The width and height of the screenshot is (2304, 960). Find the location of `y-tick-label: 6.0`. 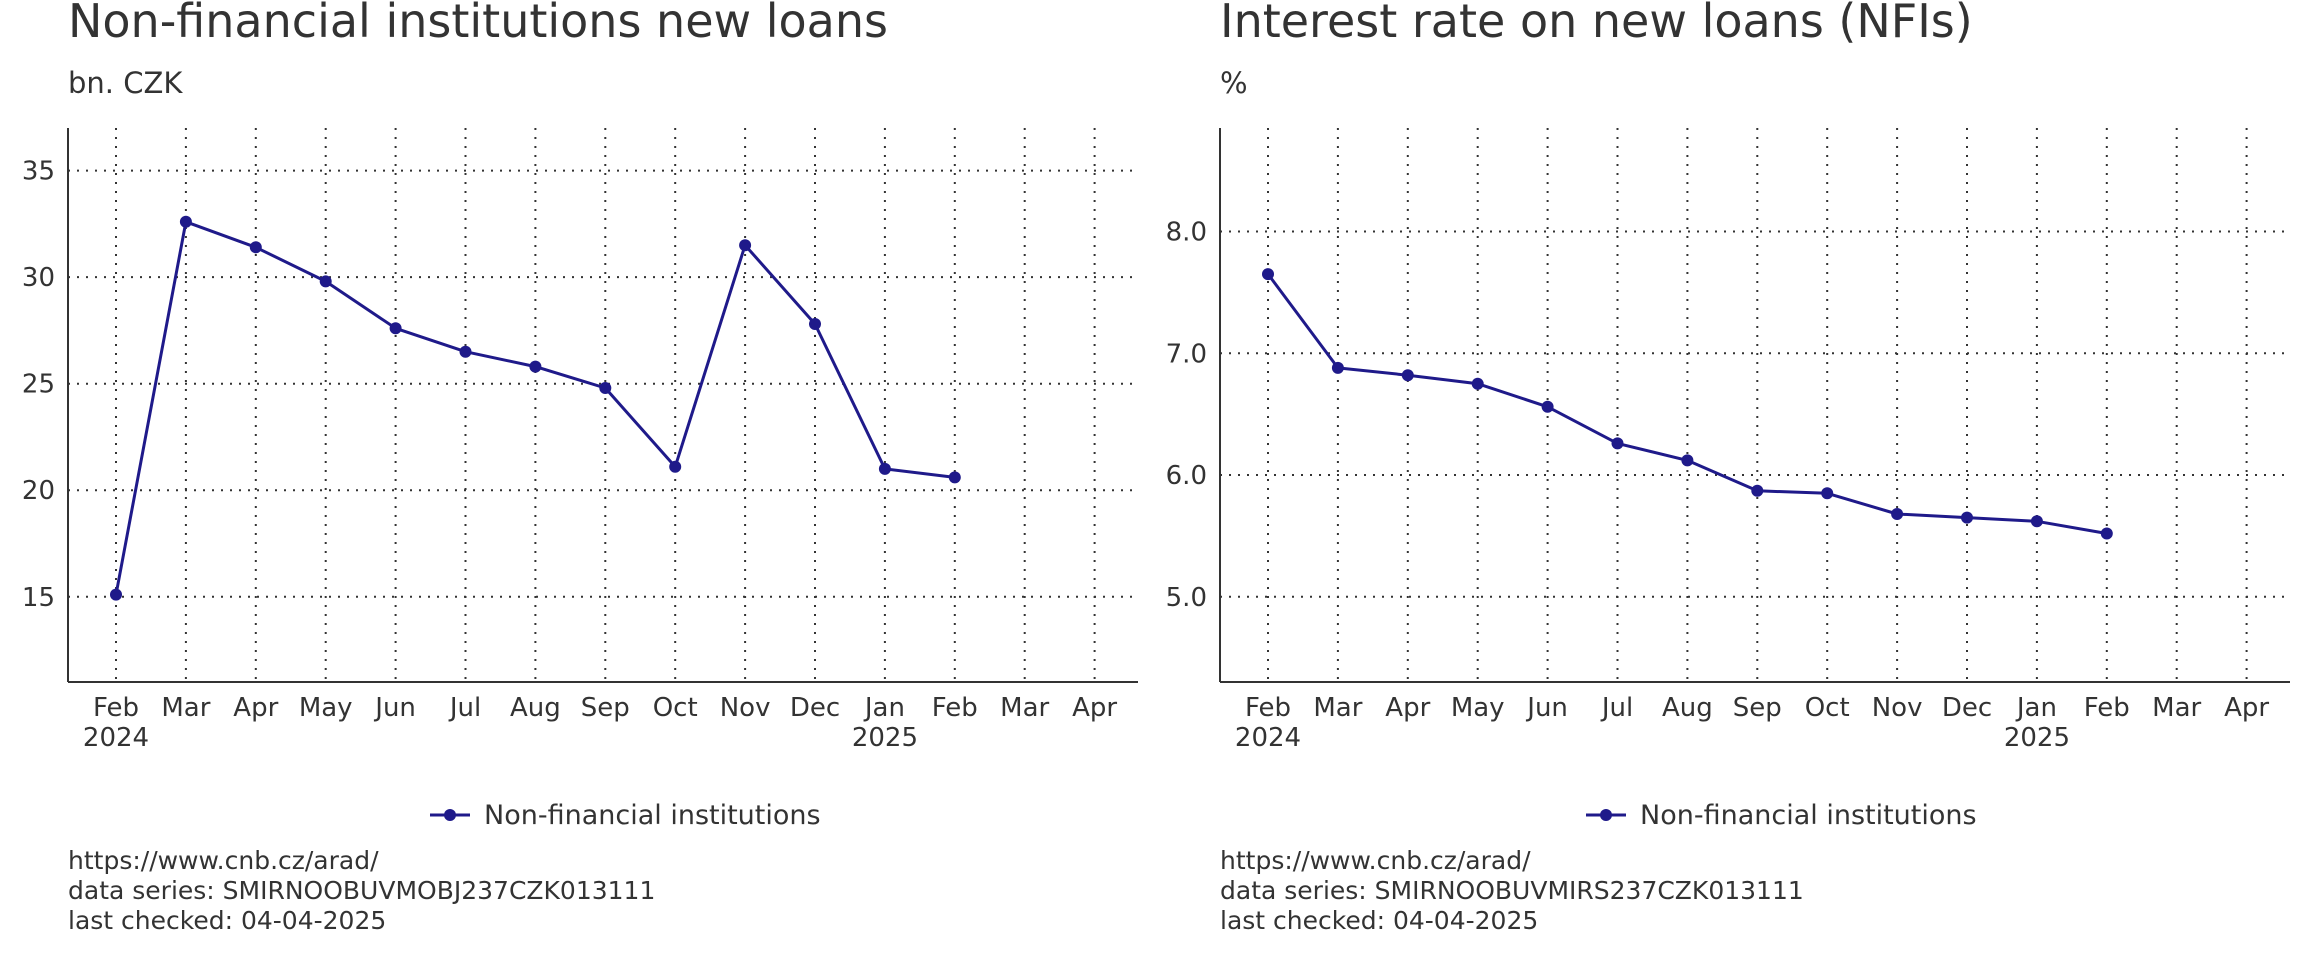

y-tick-label: 6.0 is located at coordinates (1186, 476).